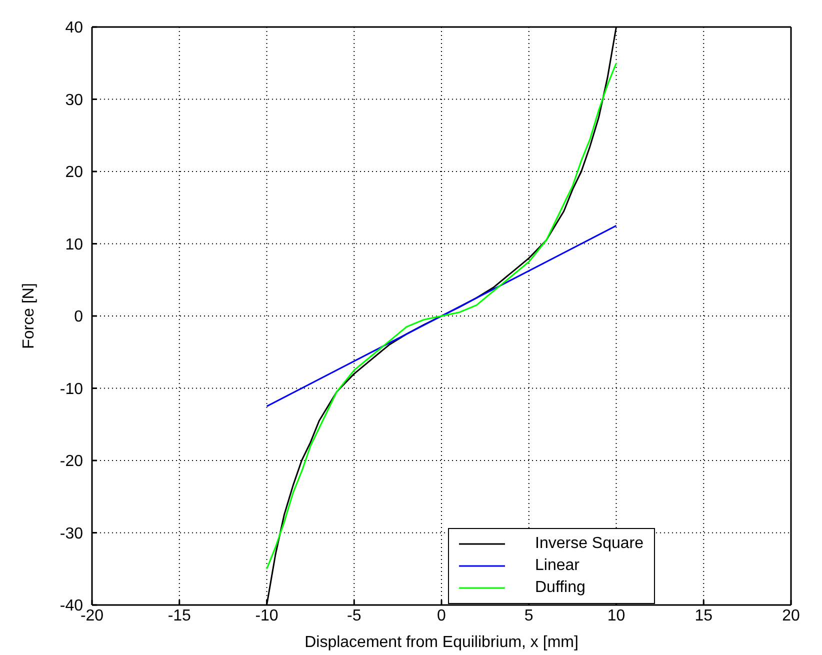  What do you see at coordinates (79, 317) in the screenshot?
I see `y-tick-label: 0` at bounding box center [79, 317].